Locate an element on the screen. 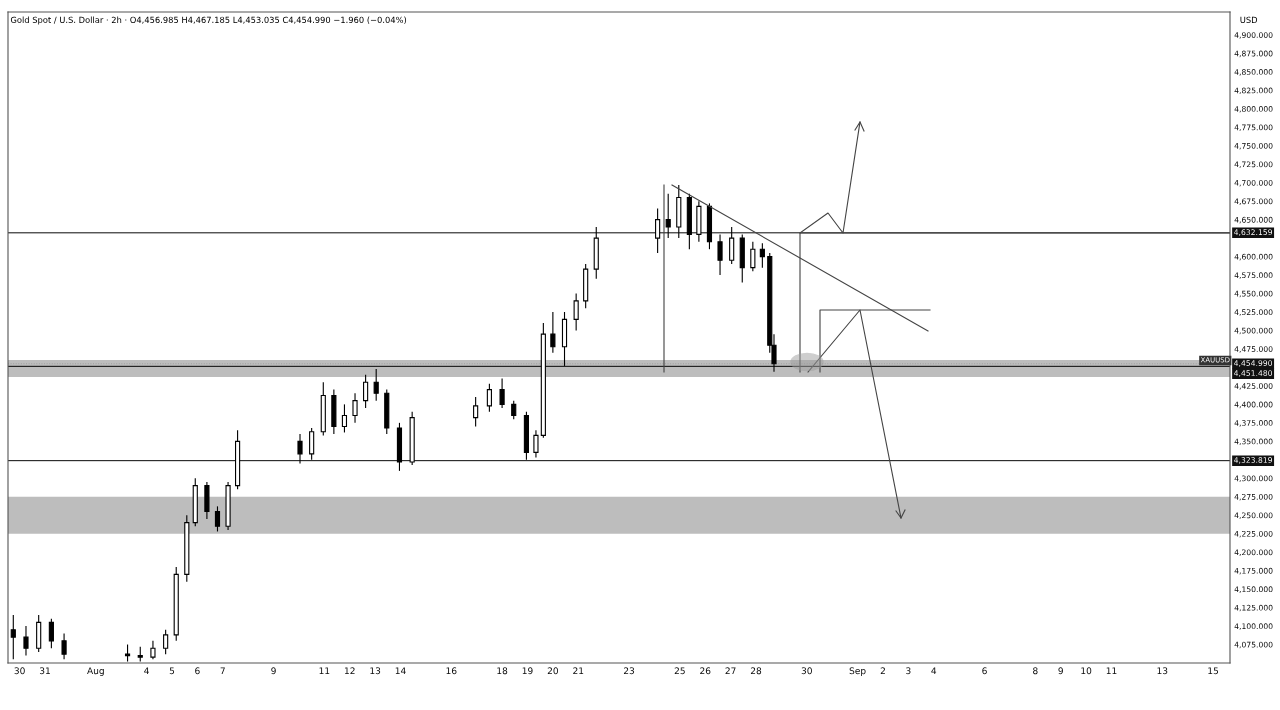  x-tick-label: 20 is located at coordinates (553, 671).